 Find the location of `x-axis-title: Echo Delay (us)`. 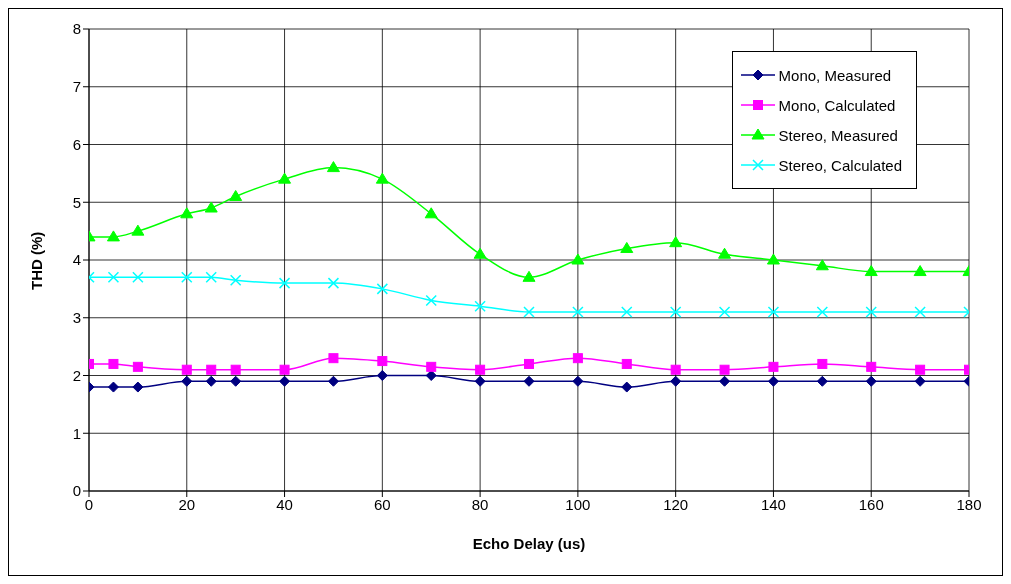

x-axis-title: Echo Delay (us) is located at coordinates (529, 543).